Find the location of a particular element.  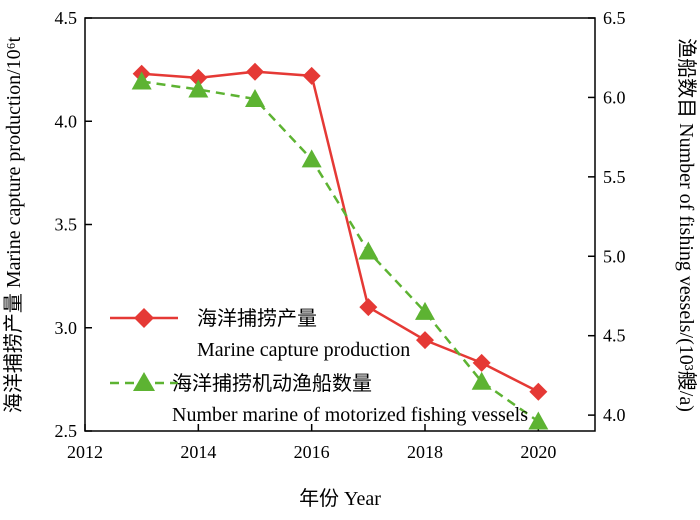

y-left-tick-label: 3.0 is located at coordinates (66, 328).